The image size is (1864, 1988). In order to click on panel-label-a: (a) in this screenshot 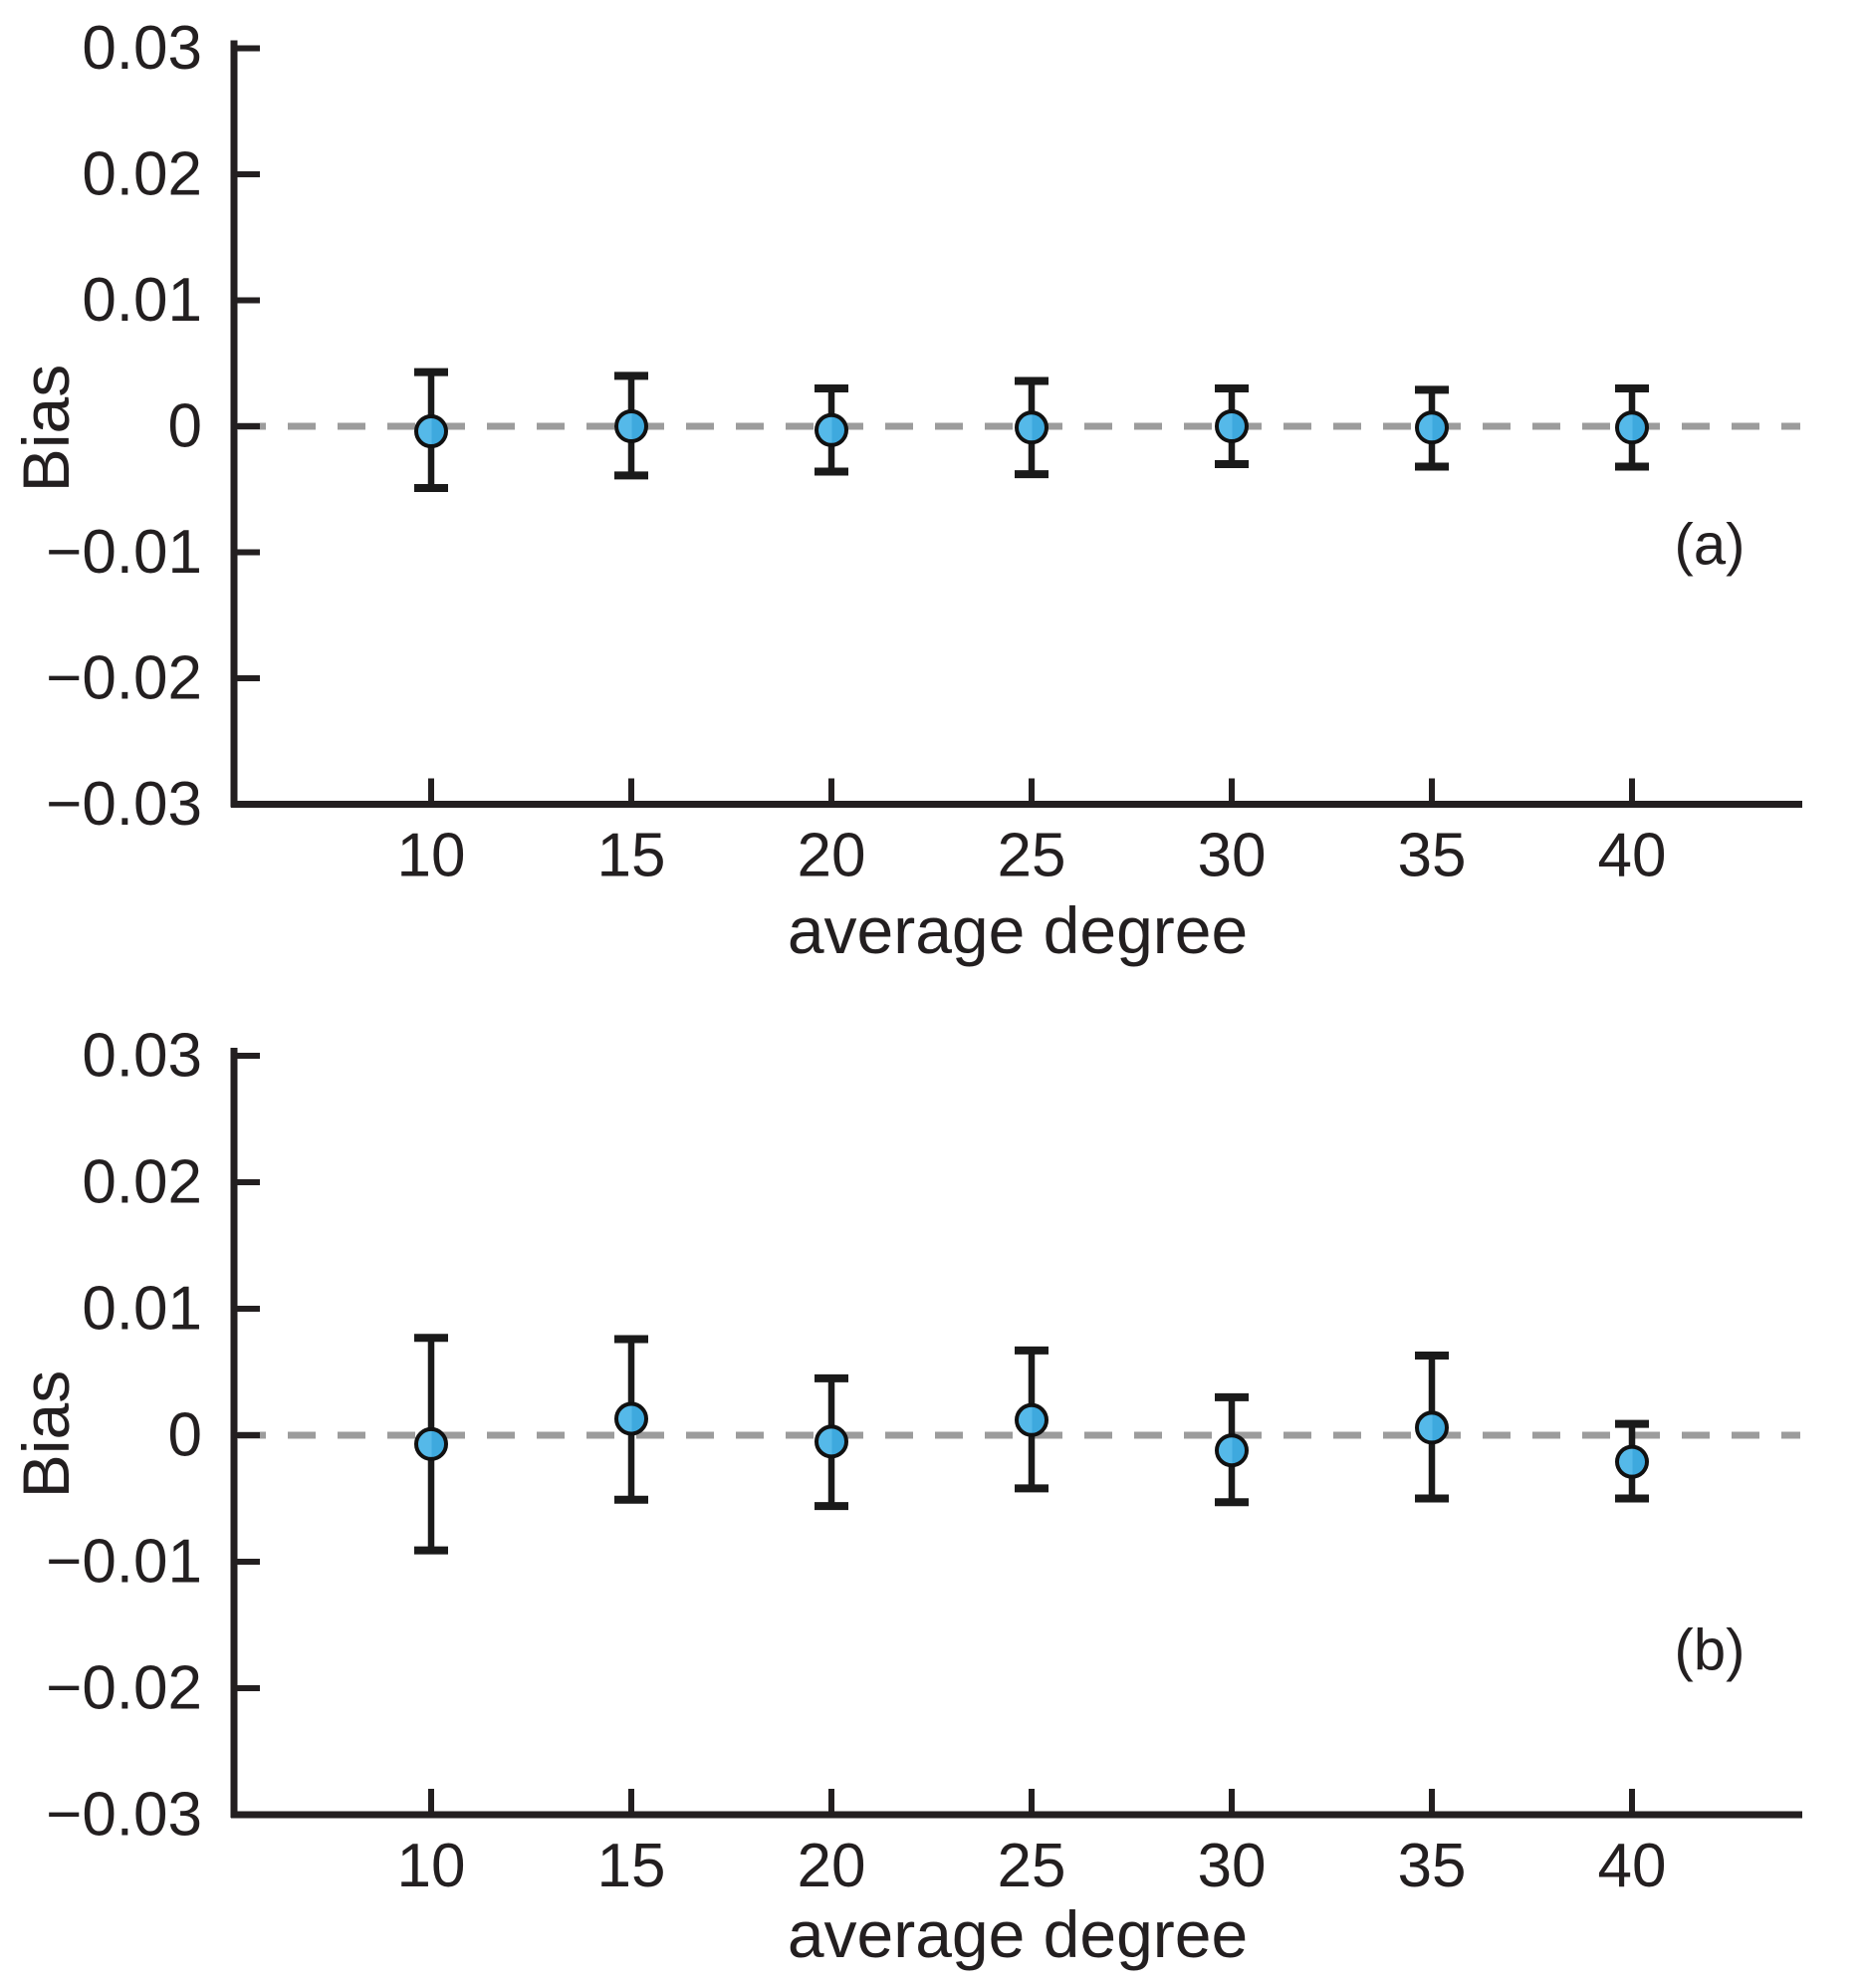, I will do `click(1710, 545)`.